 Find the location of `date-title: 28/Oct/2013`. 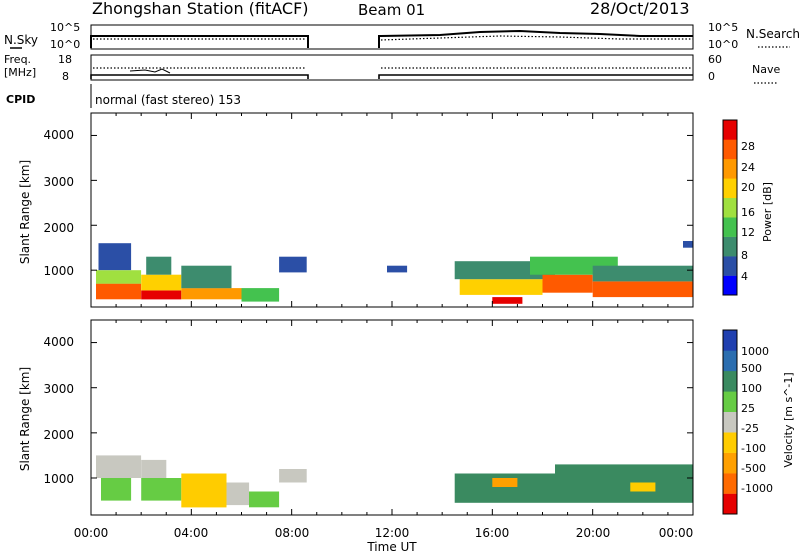

date-title: 28/Oct/2013 is located at coordinates (640, 9).